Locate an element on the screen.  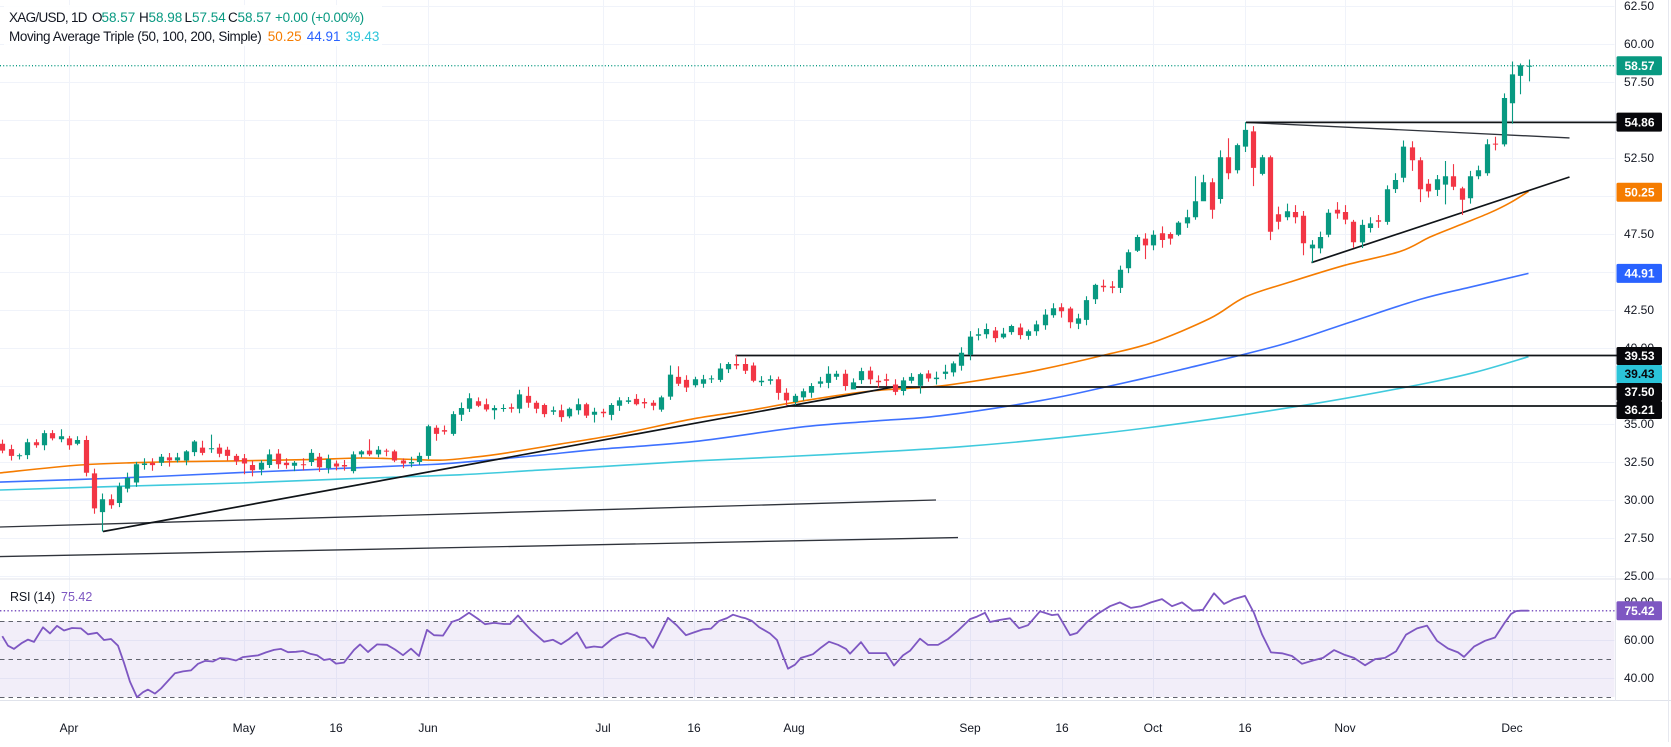
svg-text: O is located at coordinates (97, 17).